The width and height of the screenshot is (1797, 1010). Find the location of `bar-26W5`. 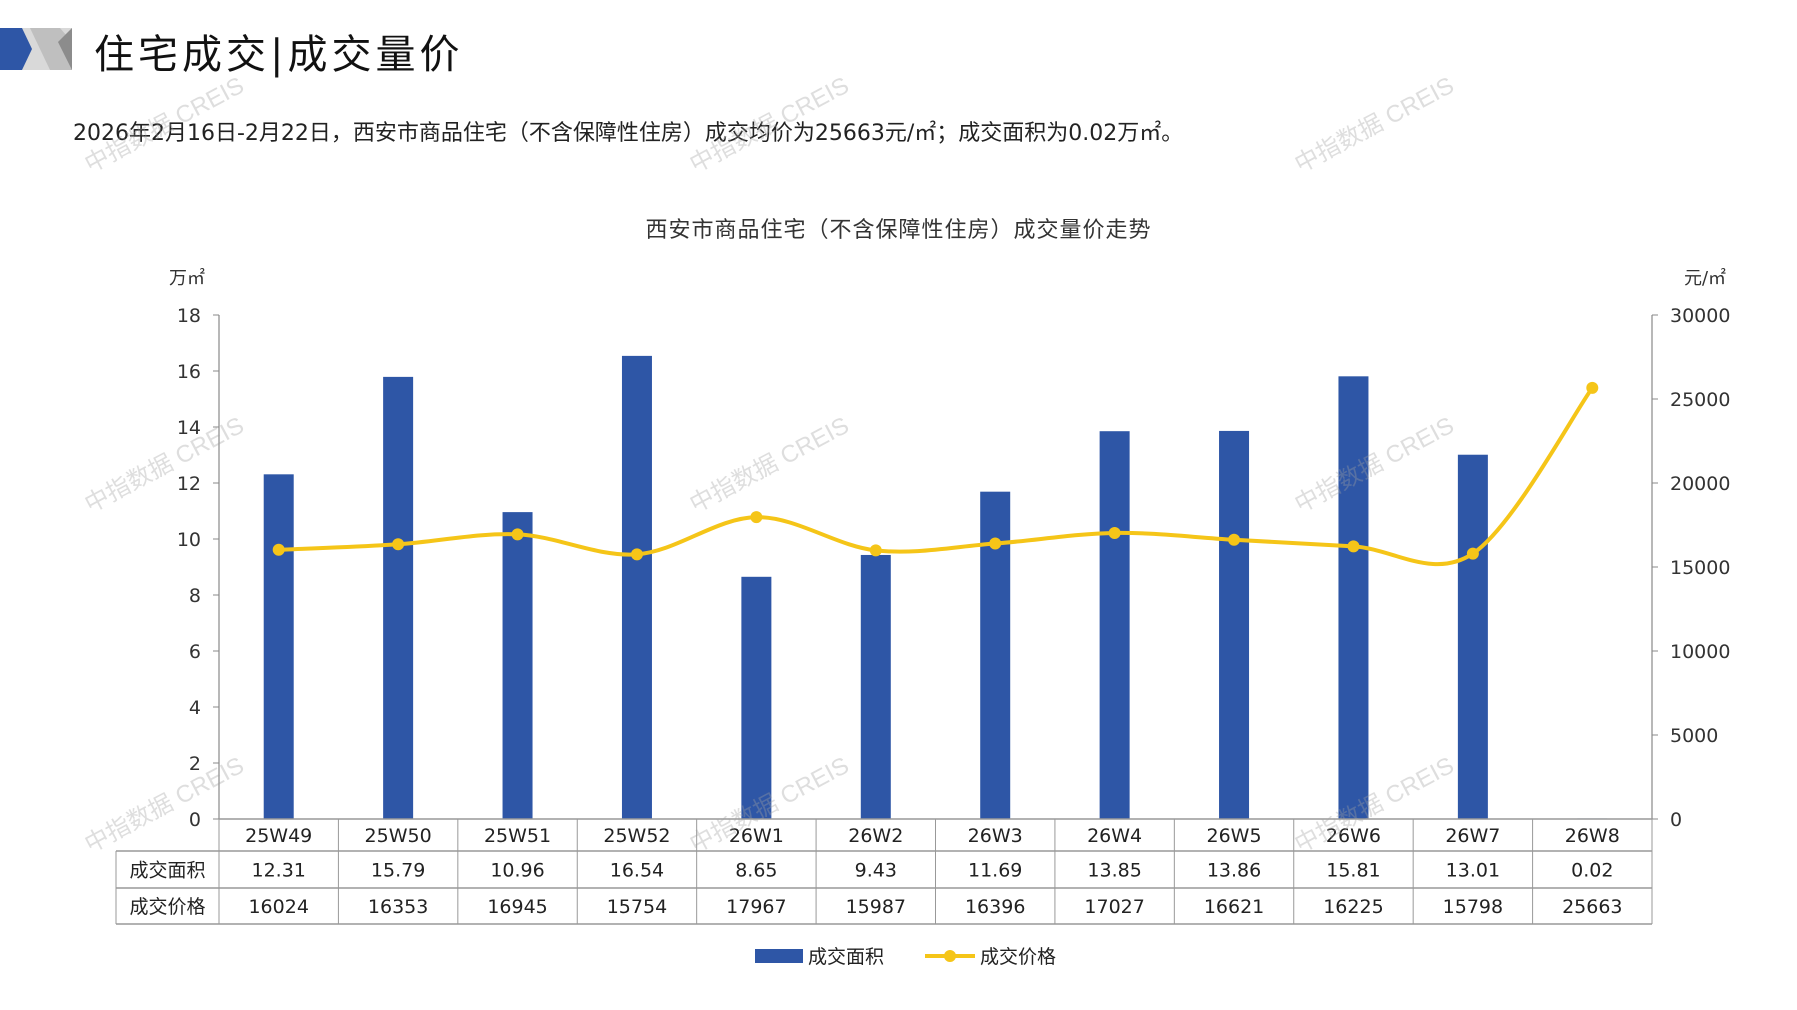

bar-26W5 is located at coordinates (1234, 624).